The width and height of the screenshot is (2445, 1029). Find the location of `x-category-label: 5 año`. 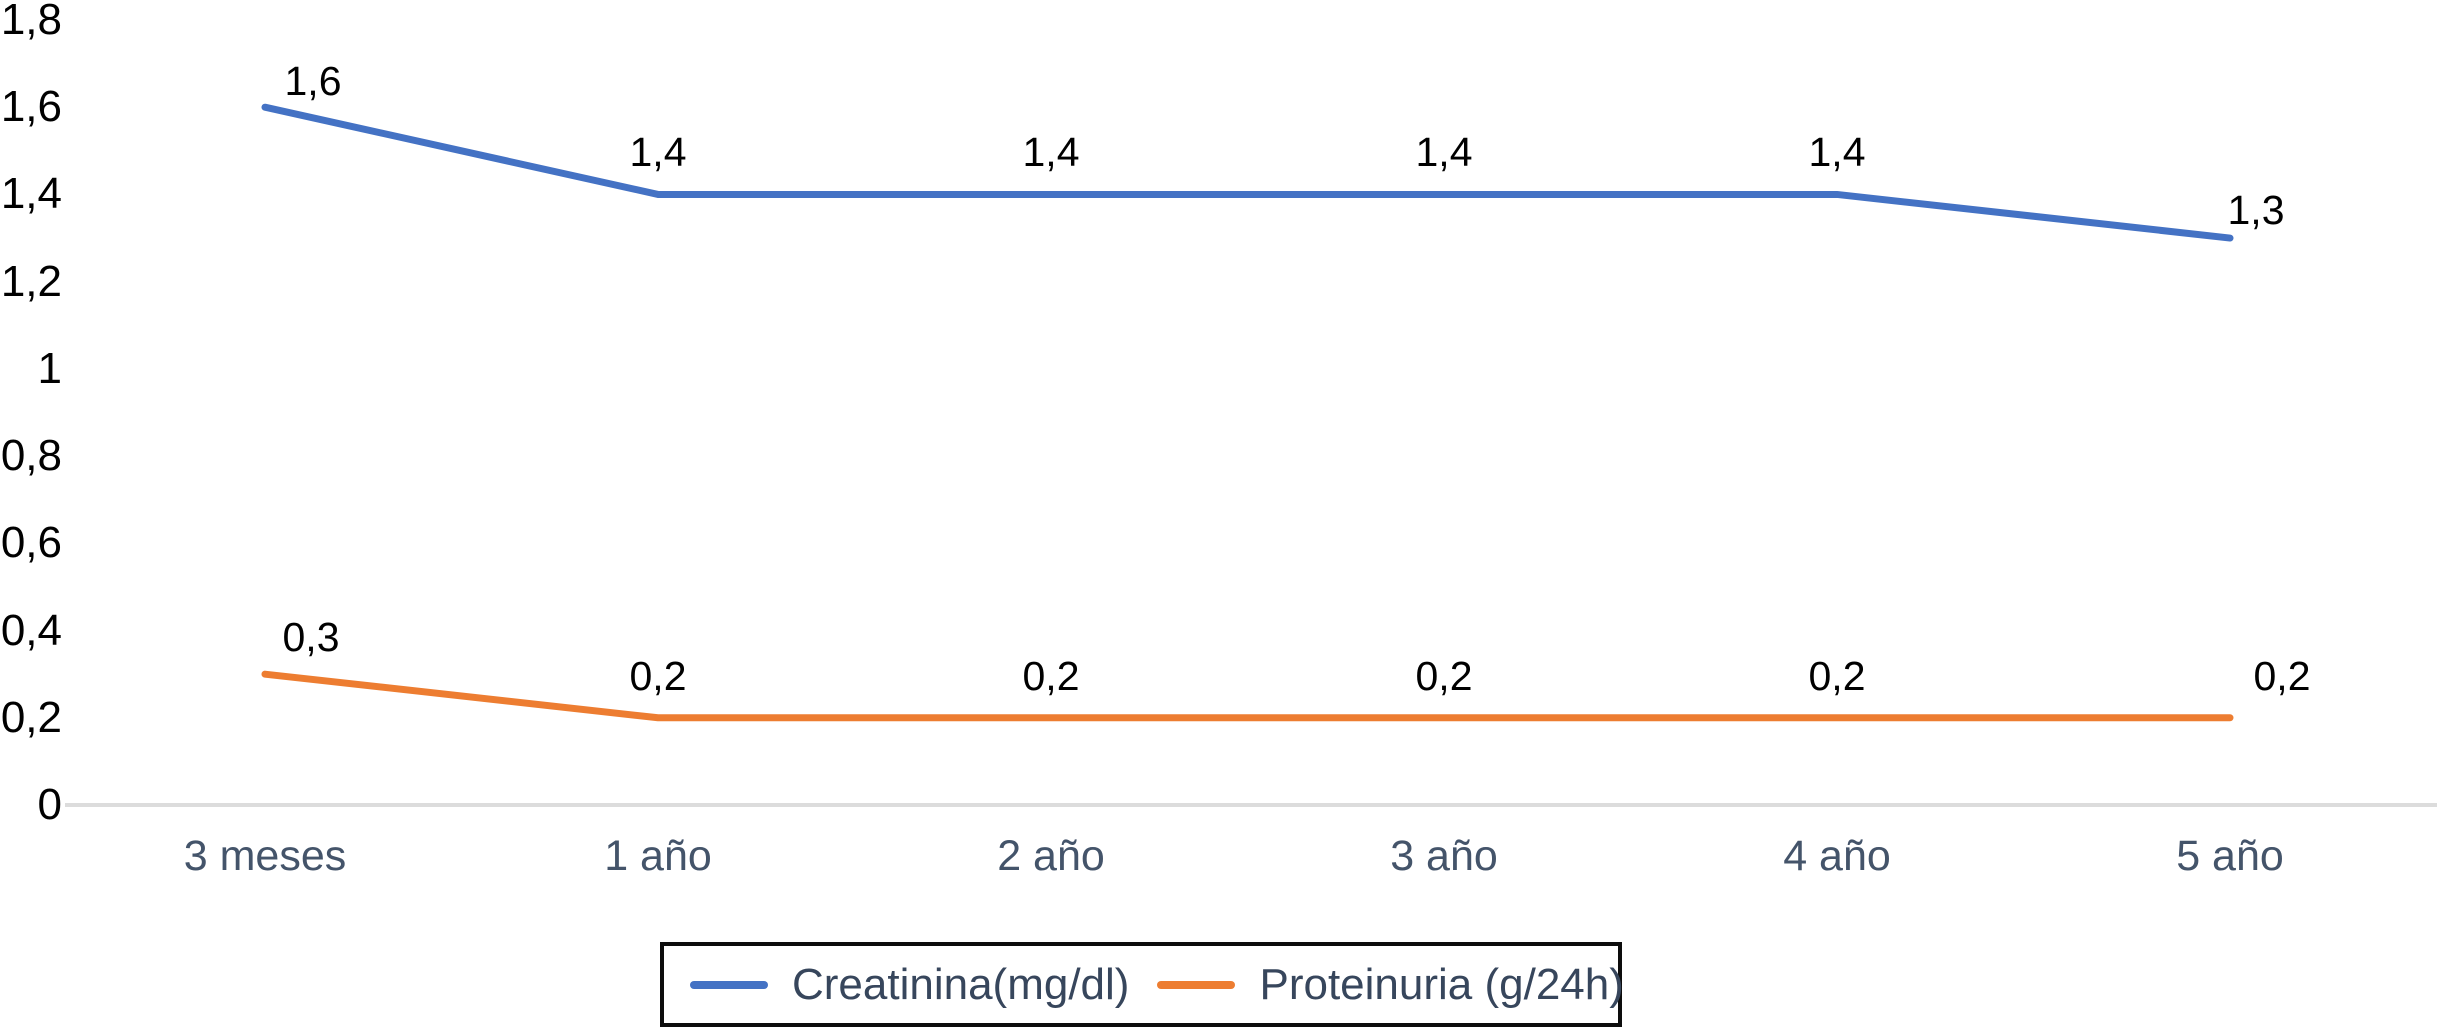

x-category-label: 5 año is located at coordinates (2230, 856).